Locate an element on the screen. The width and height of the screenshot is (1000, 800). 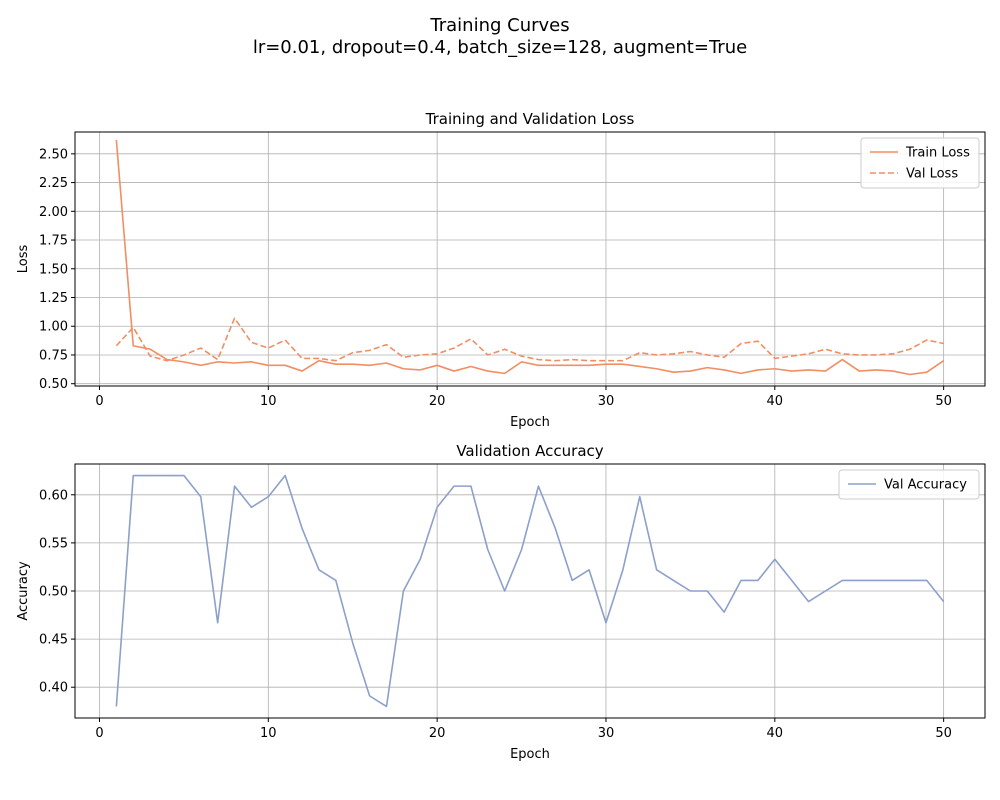
loss-ytick-label-4: 1.50 is located at coordinates (53, 269).